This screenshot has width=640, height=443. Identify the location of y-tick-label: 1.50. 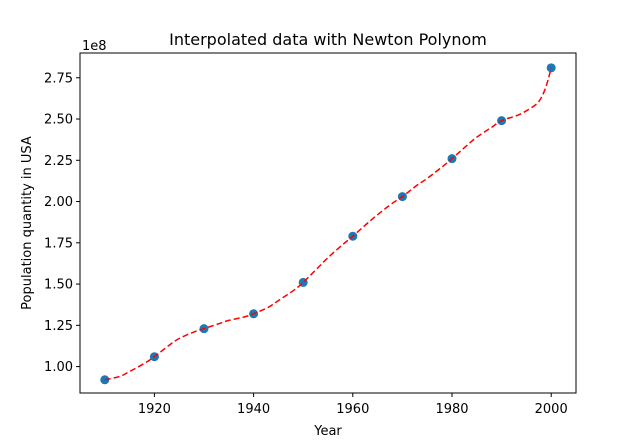
(58, 285).